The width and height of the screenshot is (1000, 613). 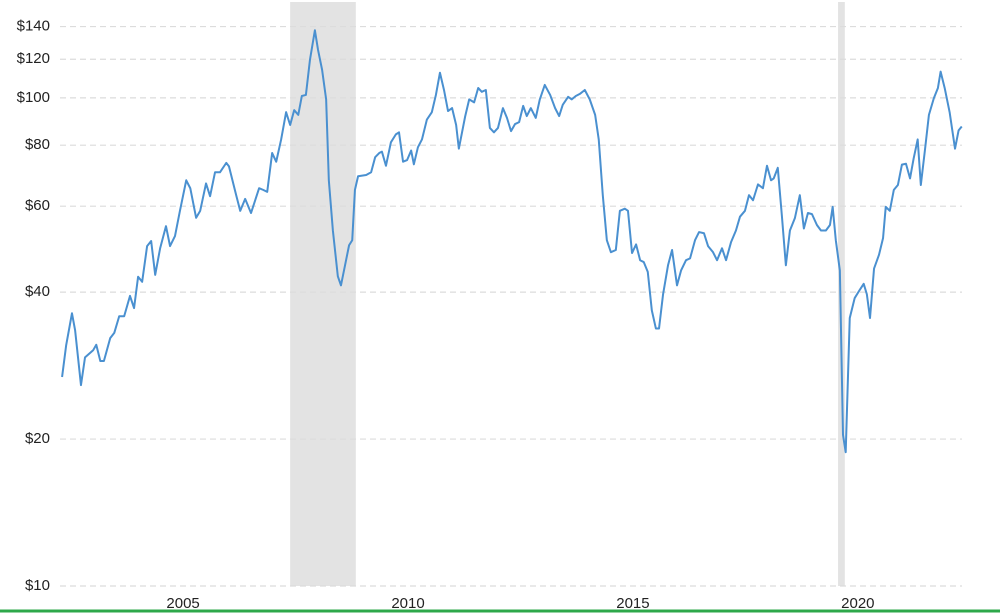 What do you see at coordinates (407, 603) in the screenshot?
I see `x-tick-label: 2010` at bounding box center [407, 603].